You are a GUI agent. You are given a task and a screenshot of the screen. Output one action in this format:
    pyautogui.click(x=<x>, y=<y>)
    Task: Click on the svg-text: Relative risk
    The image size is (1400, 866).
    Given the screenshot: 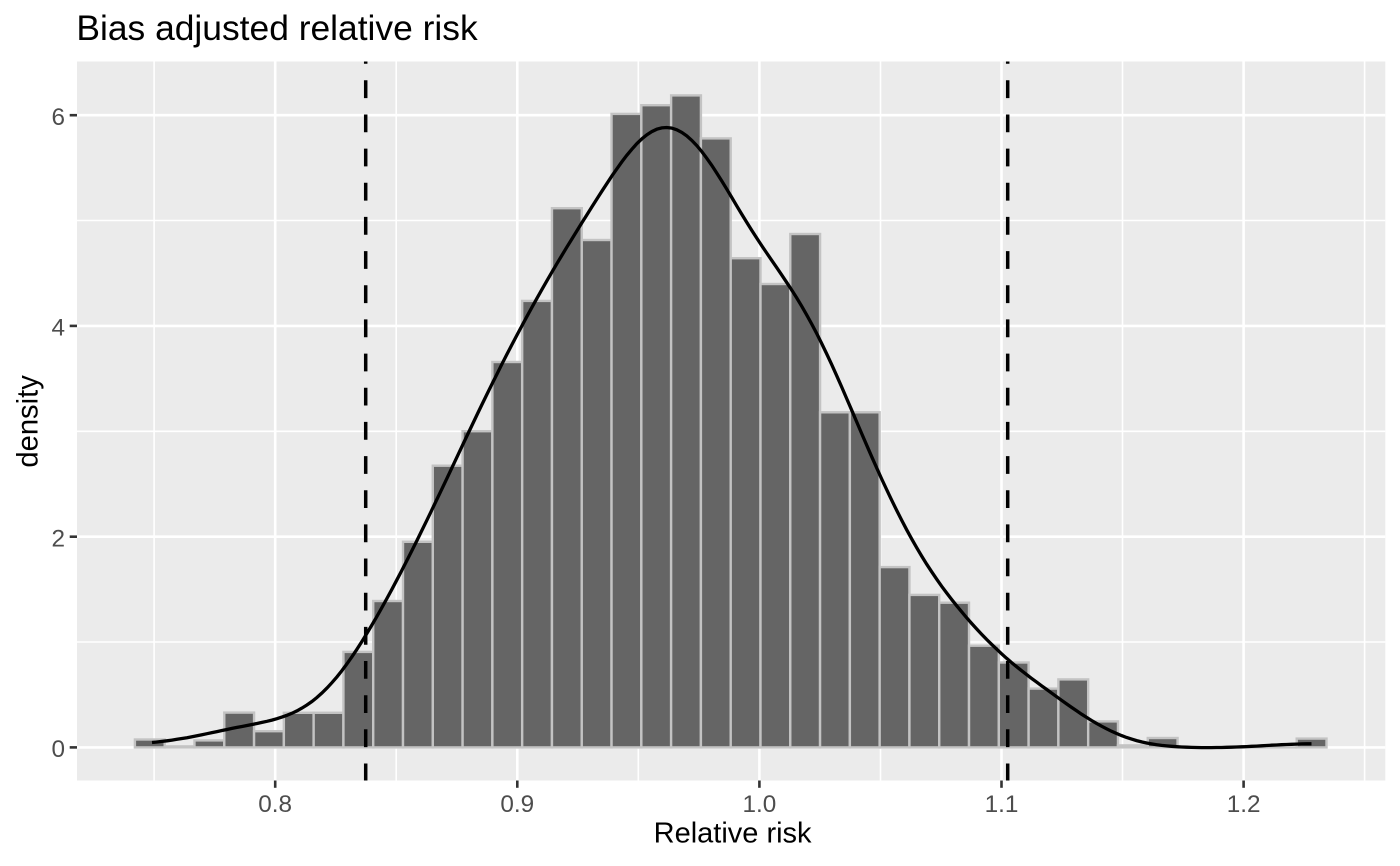 What is the action you would take?
    pyautogui.click(x=733, y=834)
    